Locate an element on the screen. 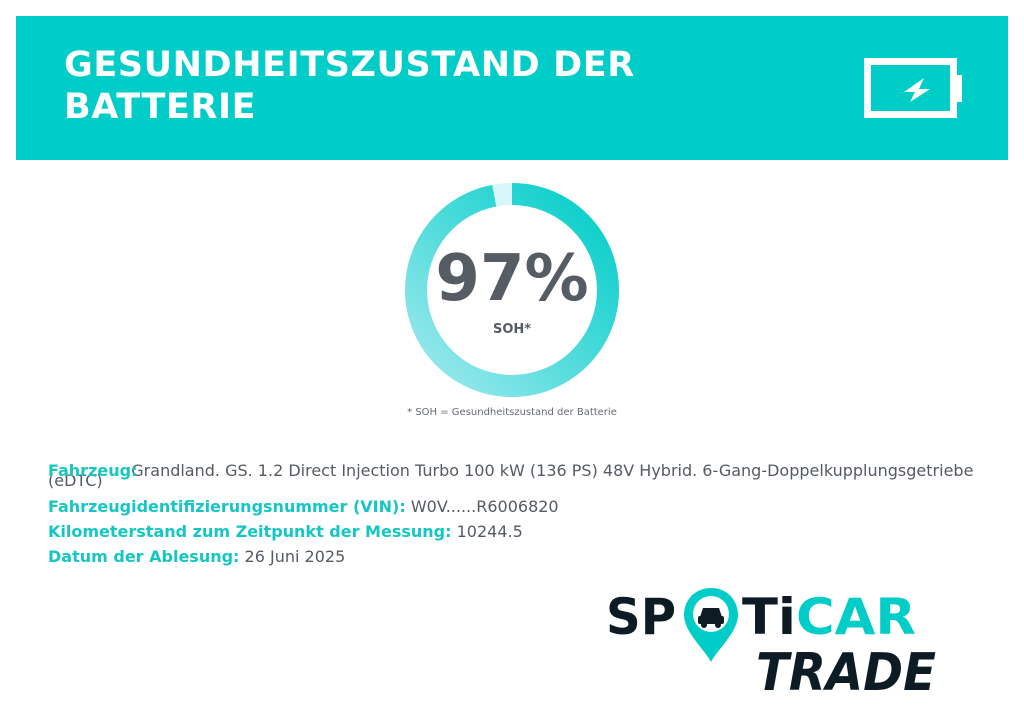 This screenshot has width=1024, height=720. soh-label: SOH* is located at coordinates (512, 329).